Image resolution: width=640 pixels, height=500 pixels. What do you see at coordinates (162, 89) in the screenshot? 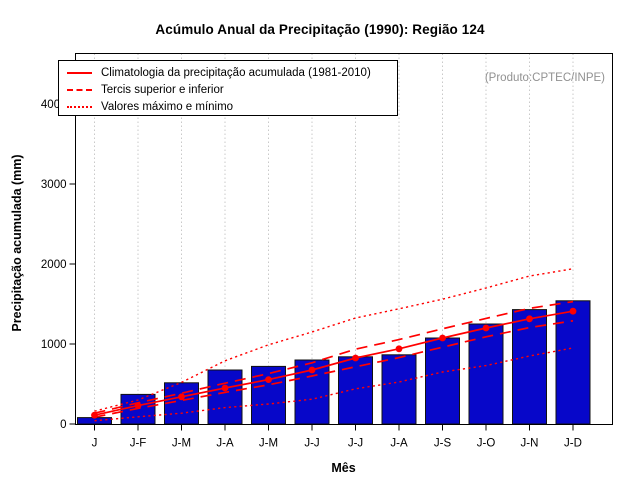
I see `legend-label: Tercis superior e inferior` at bounding box center [162, 89].